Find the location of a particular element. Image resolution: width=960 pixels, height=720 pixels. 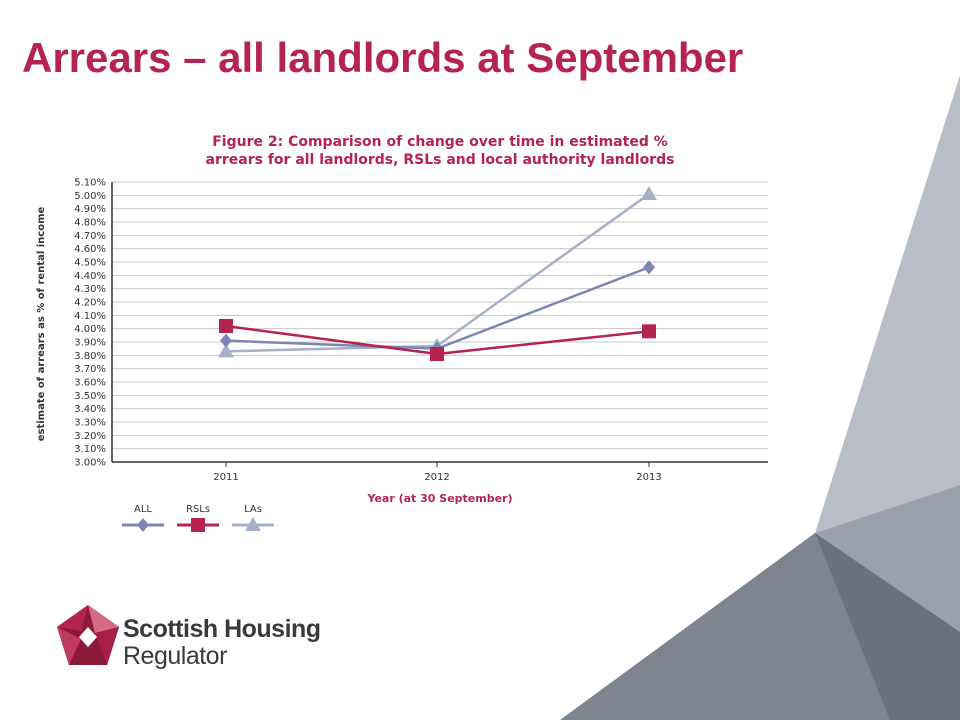

series-line-all is located at coordinates (437, 308).